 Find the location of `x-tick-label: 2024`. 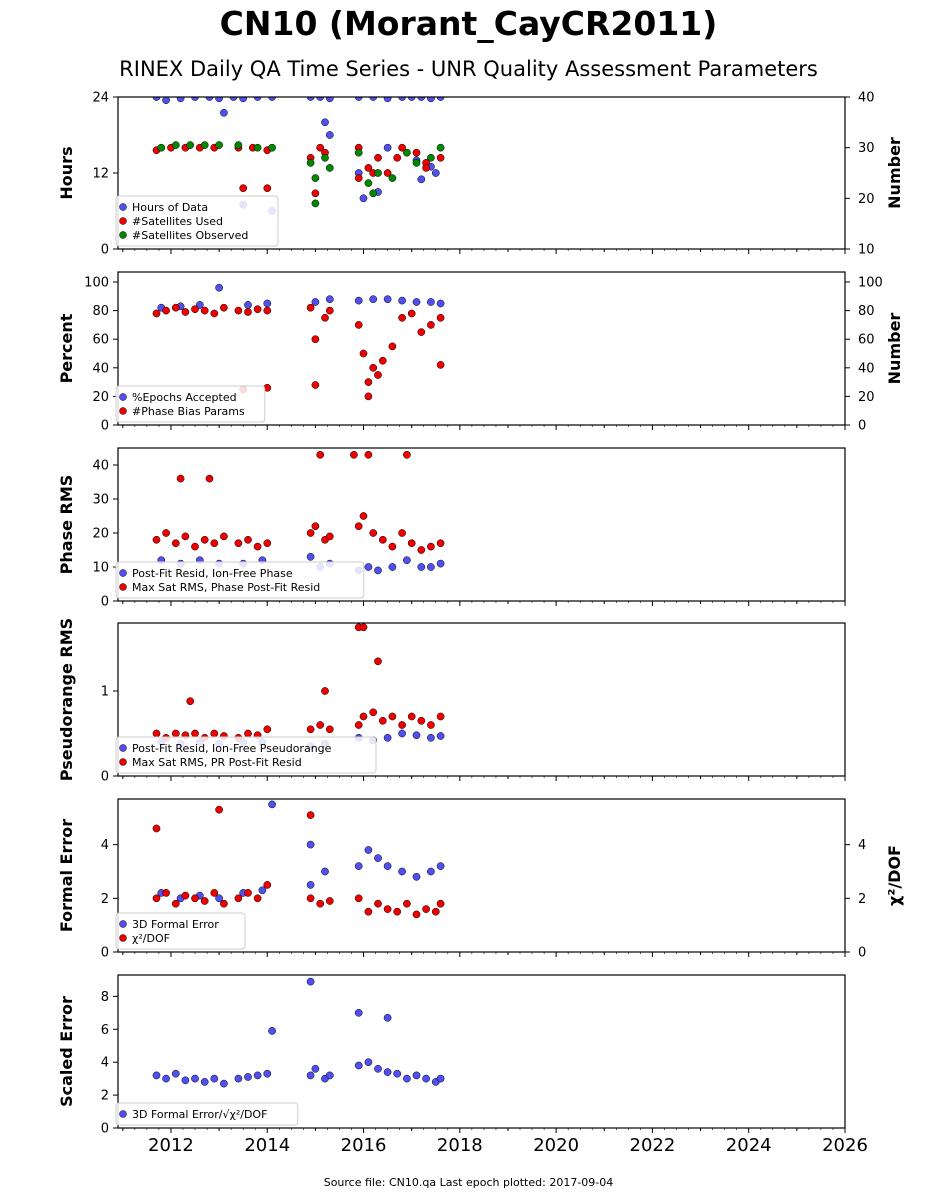

x-tick-label: 2024 is located at coordinates (749, 1145).